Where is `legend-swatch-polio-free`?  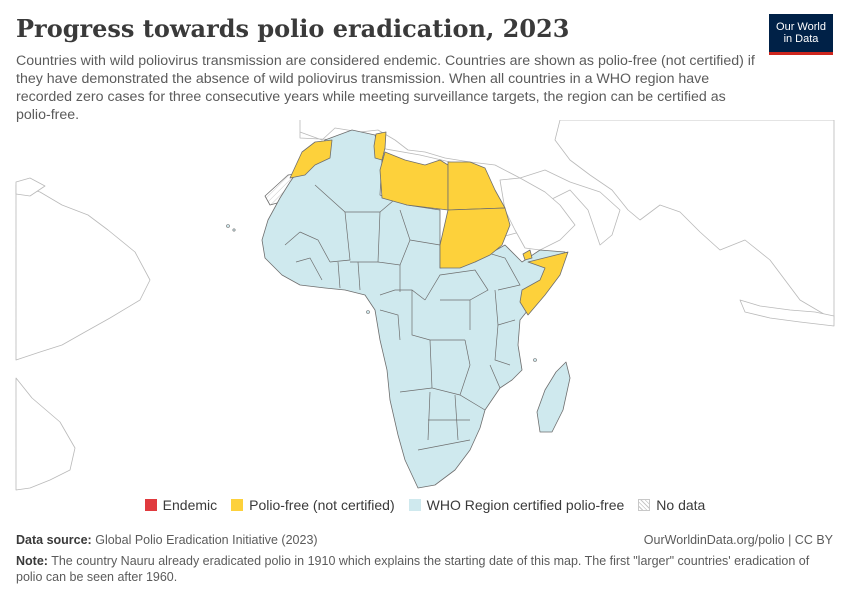
legend-swatch-polio-free is located at coordinates (237, 505).